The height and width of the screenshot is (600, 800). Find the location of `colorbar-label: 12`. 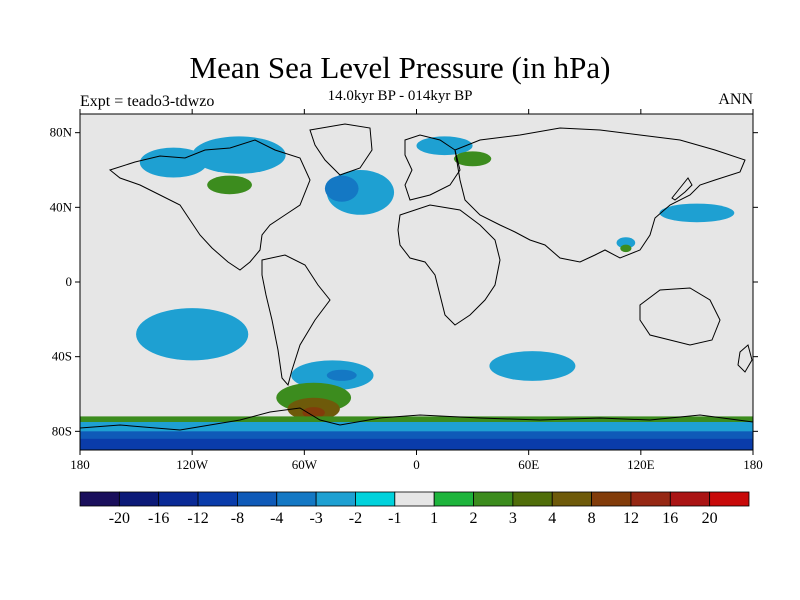

colorbar-label: 12 is located at coordinates (631, 518).